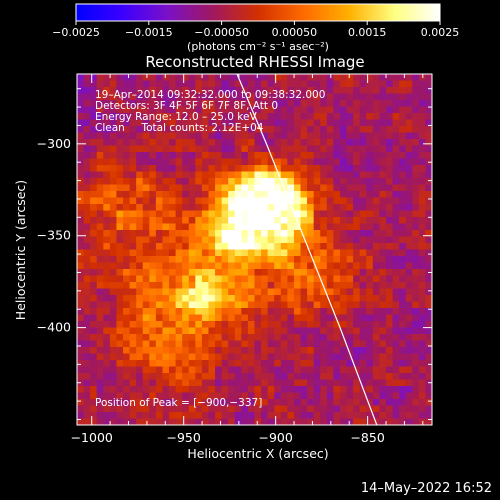 This screenshot has height=500, width=500. I want to click on colorbar-tick-label: −0.0025, so click(76, 32).